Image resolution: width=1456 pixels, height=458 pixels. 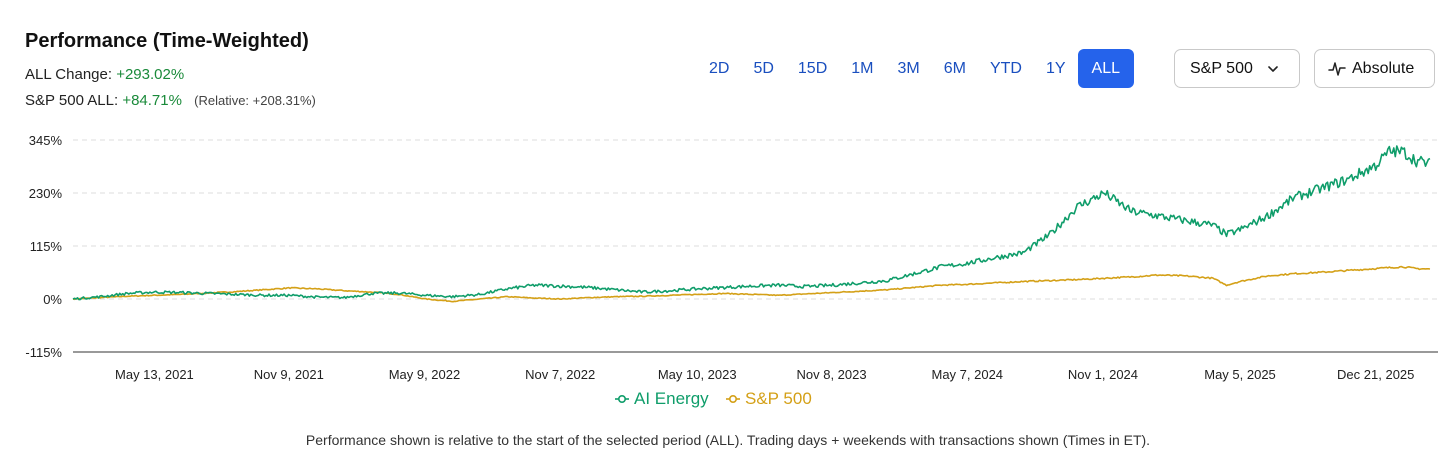 I want to click on x-tick-label: May 7, 2024, so click(x=967, y=374).